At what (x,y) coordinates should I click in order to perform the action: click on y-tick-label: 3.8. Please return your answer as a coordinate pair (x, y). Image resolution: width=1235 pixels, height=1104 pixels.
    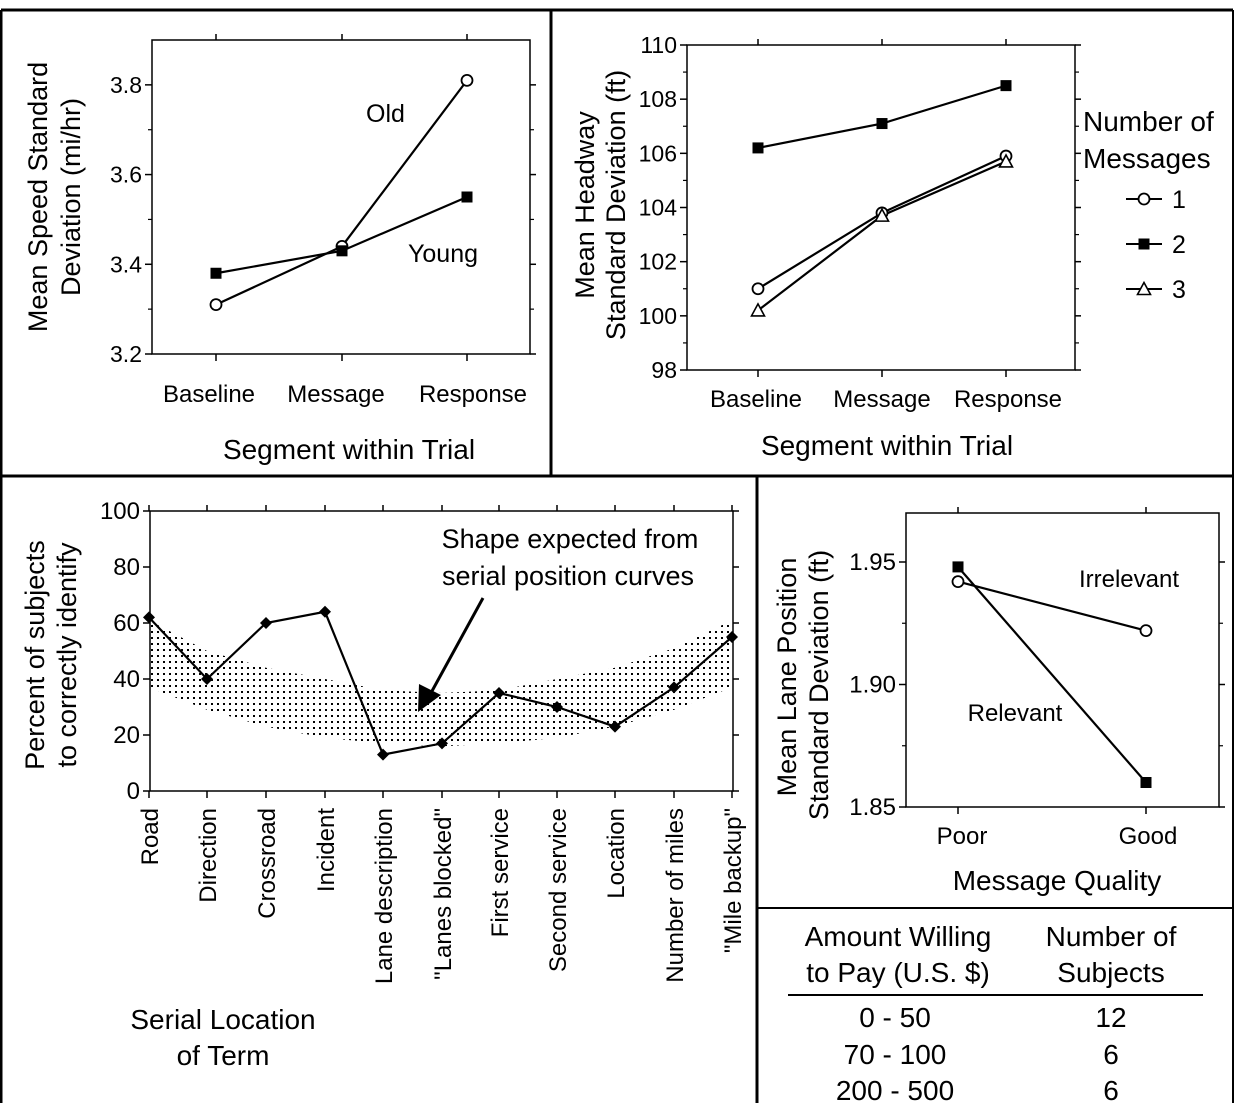
    Looking at the image, I should click on (126, 85).